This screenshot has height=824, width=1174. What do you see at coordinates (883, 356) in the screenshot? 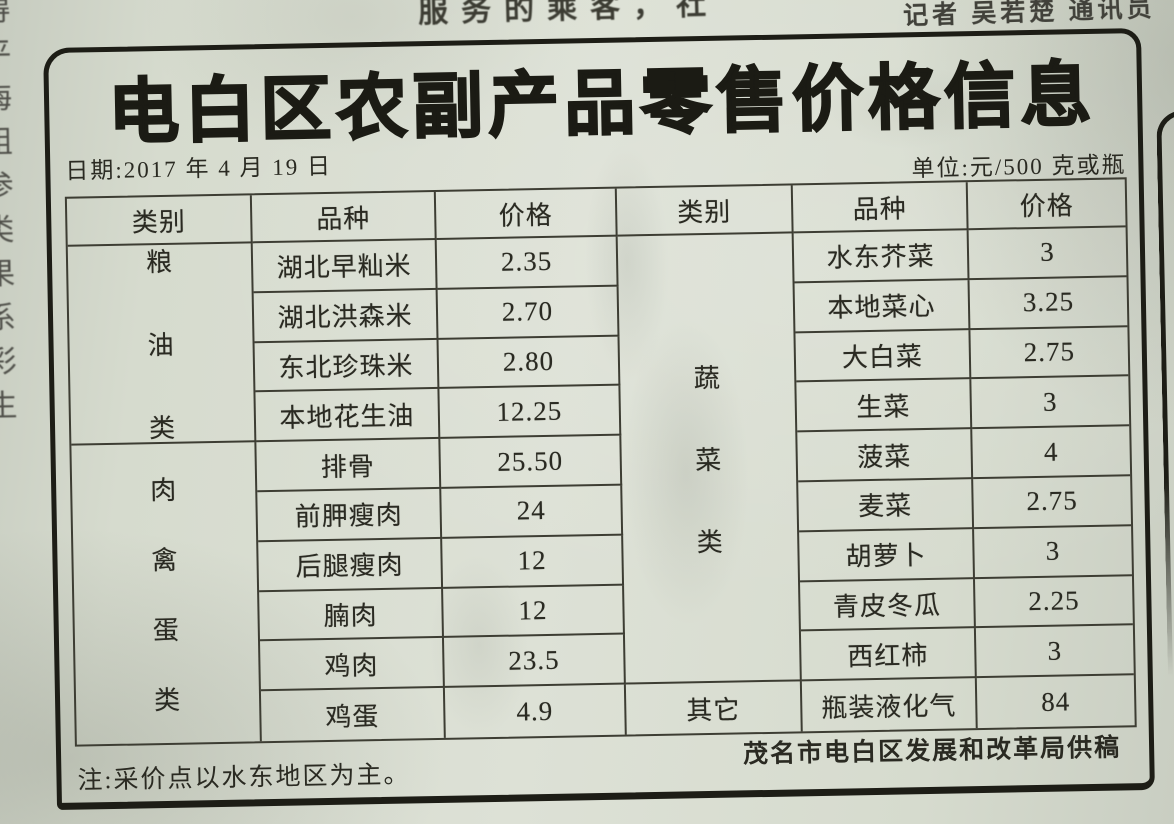
I see `product-cell: 大白菜` at bounding box center [883, 356].